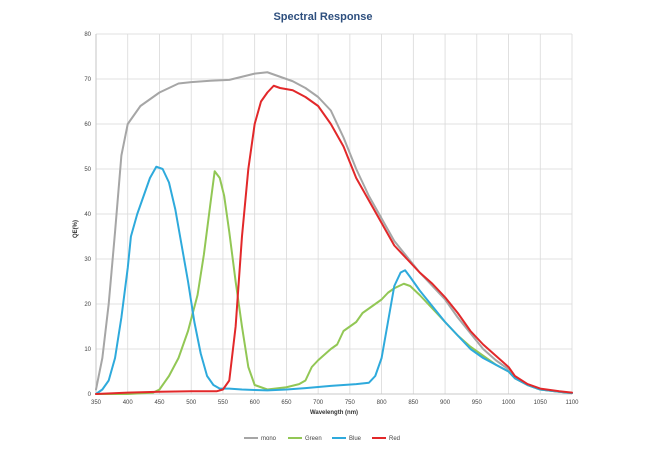  I want to click on x-tick-label: 700, so click(318, 403).